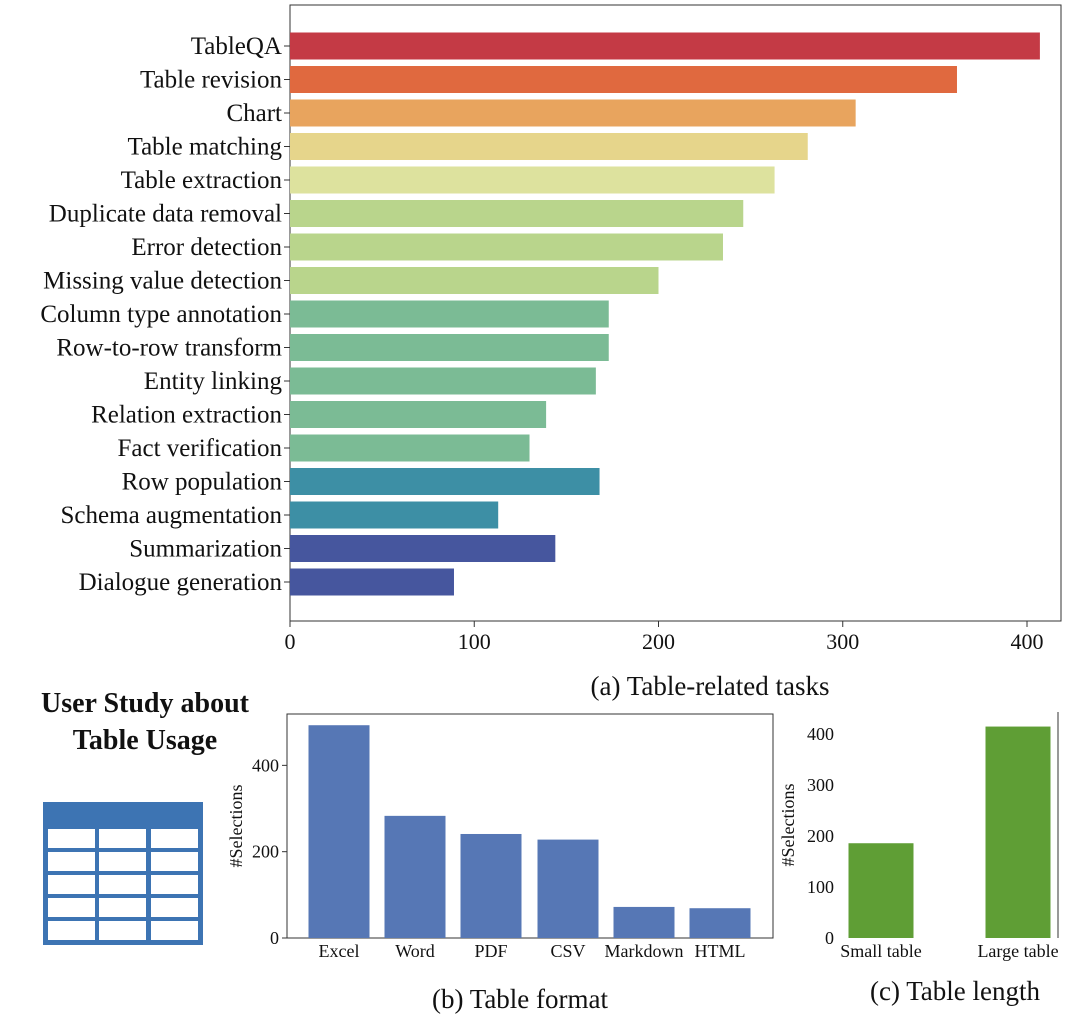 The height and width of the screenshot is (1022, 1080). What do you see at coordinates (145, 703) in the screenshot?
I see `study-title-line-1: User Study about` at bounding box center [145, 703].